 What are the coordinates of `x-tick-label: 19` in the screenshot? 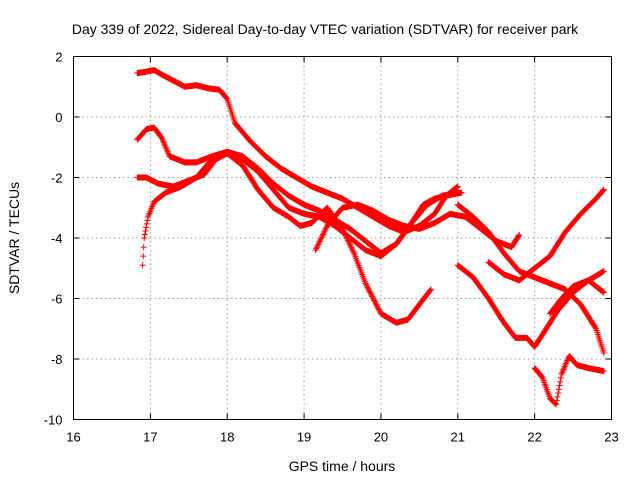 It's located at (304, 437).